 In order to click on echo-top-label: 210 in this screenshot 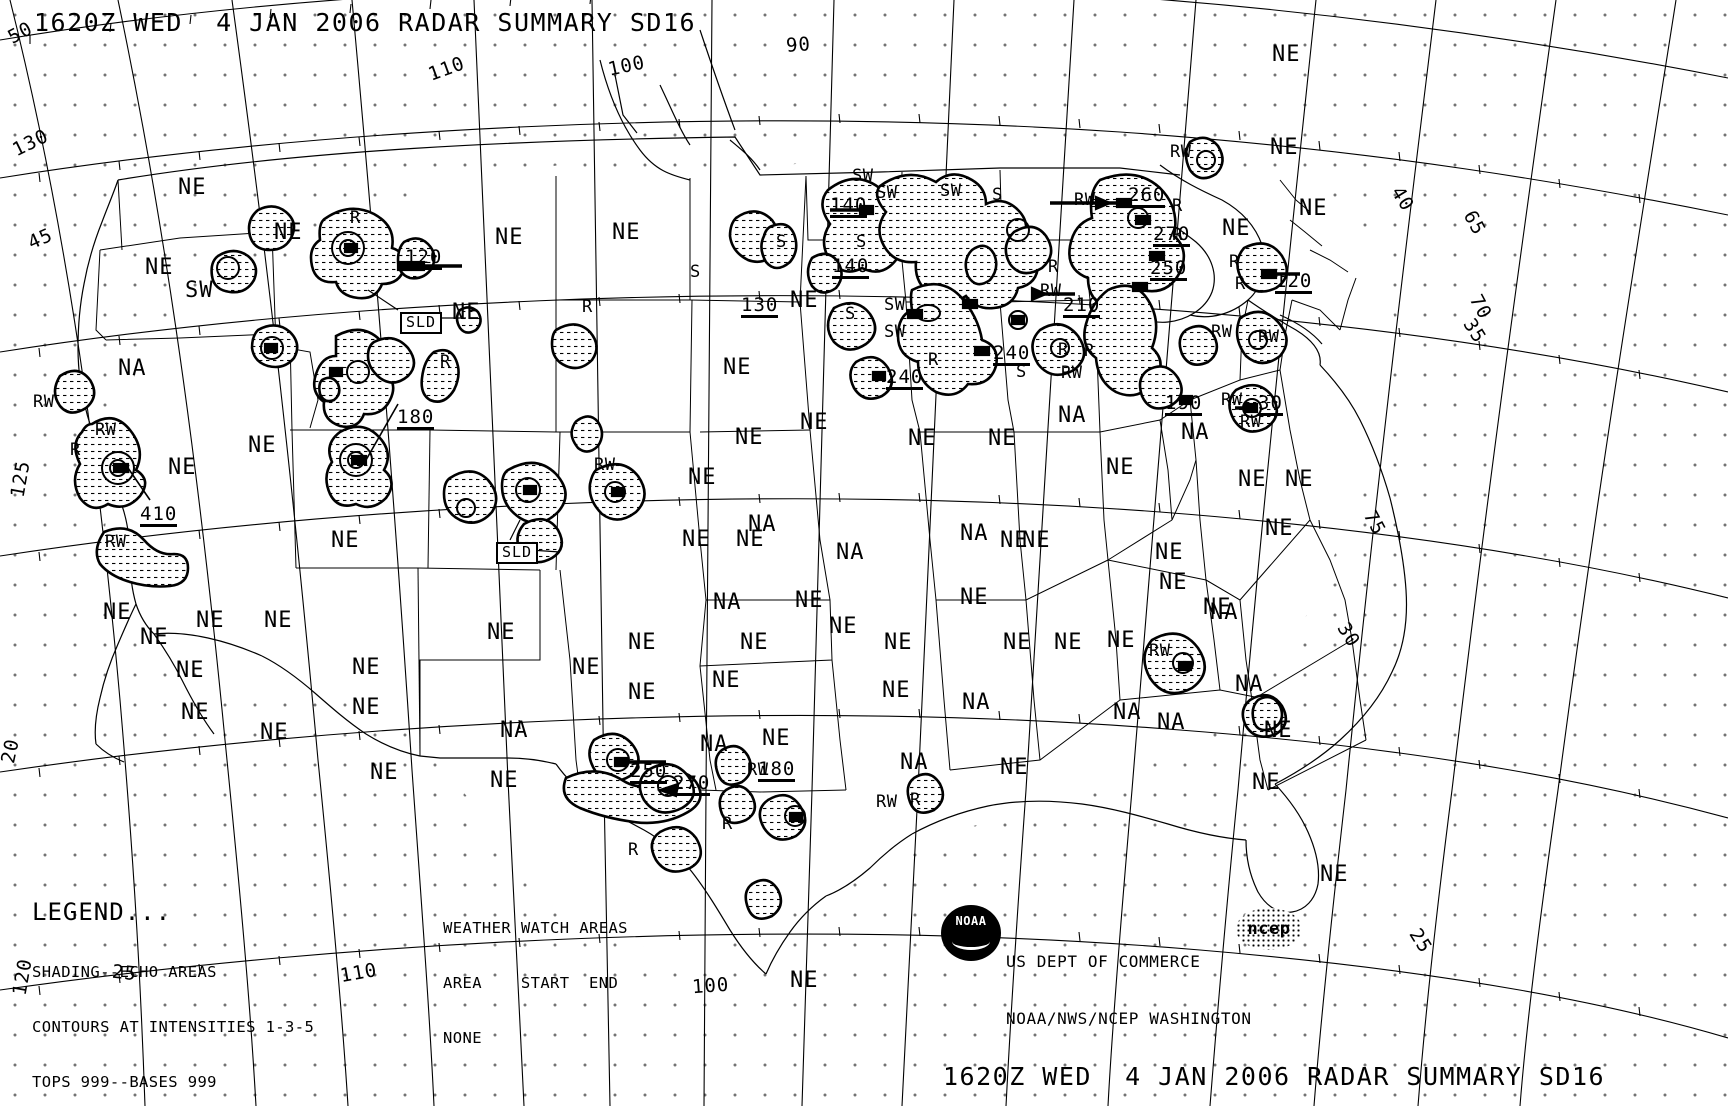, I will do `click(1082, 306)`.